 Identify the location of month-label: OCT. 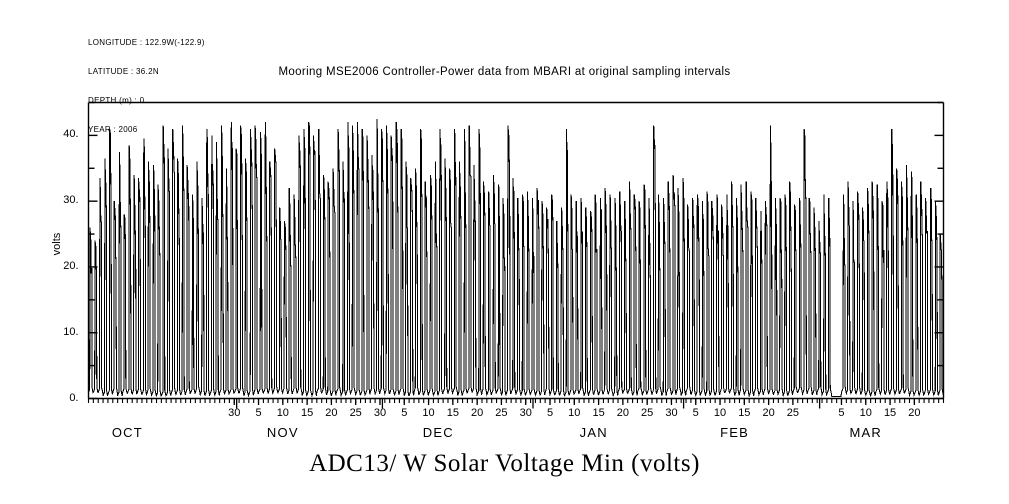
(127, 432).